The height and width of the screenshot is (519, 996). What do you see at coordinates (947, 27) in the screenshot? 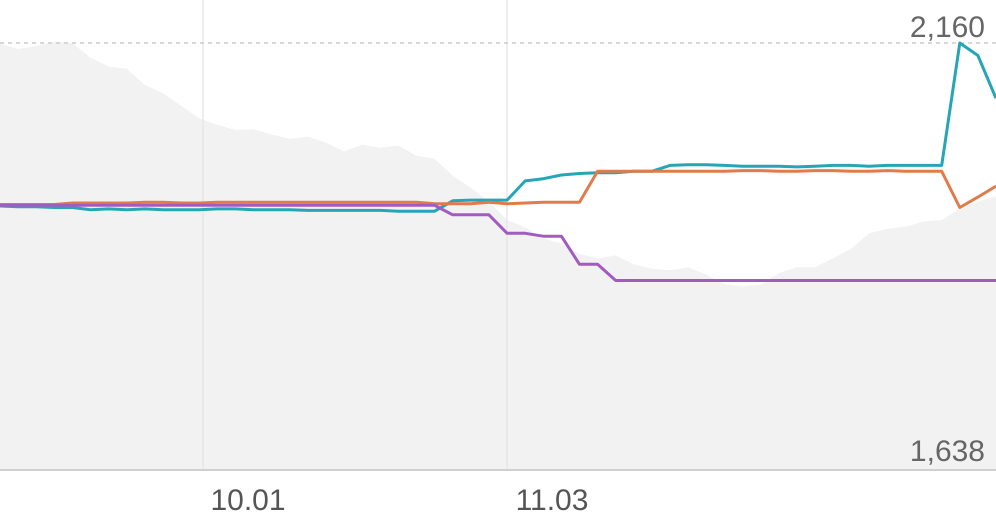
I see `max-value-label: 2,160` at bounding box center [947, 27].